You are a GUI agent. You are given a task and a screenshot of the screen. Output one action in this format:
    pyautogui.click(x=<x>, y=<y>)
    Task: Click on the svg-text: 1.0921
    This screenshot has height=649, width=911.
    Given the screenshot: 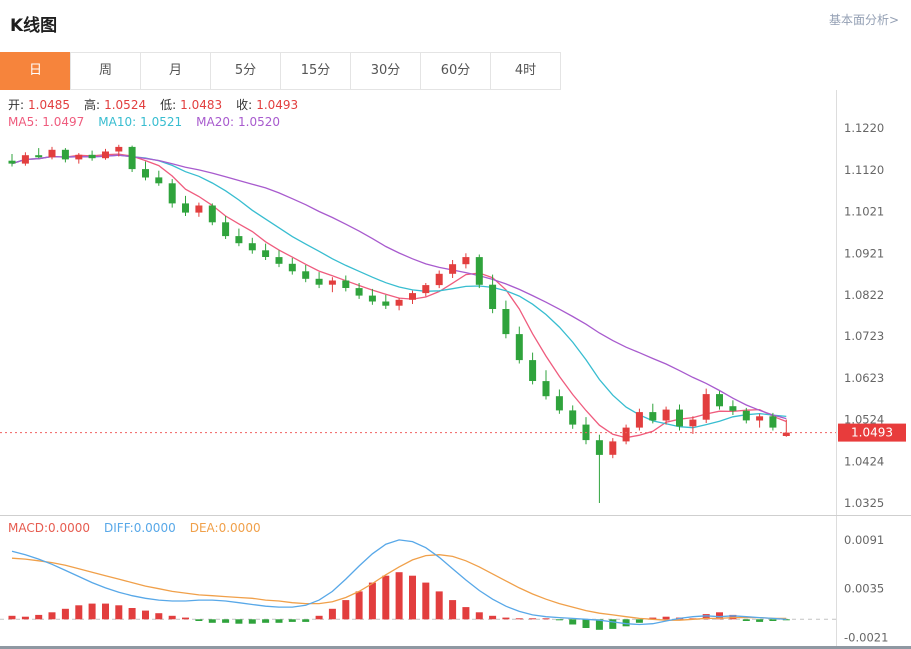 What is the action you would take?
    pyautogui.click(x=864, y=253)
    